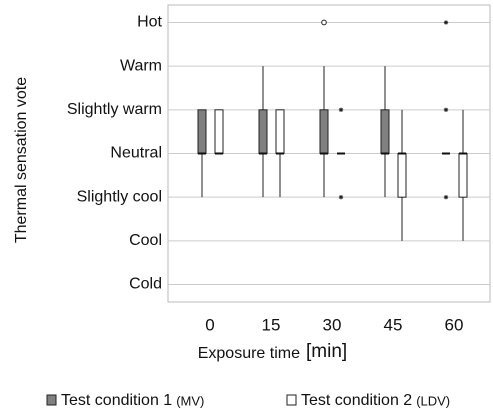 The width and height of the screenshot is (493, 414). Describe the element at coordinates (393, 324) in the screenshot. I see `x-tick-label: 45` at that location.